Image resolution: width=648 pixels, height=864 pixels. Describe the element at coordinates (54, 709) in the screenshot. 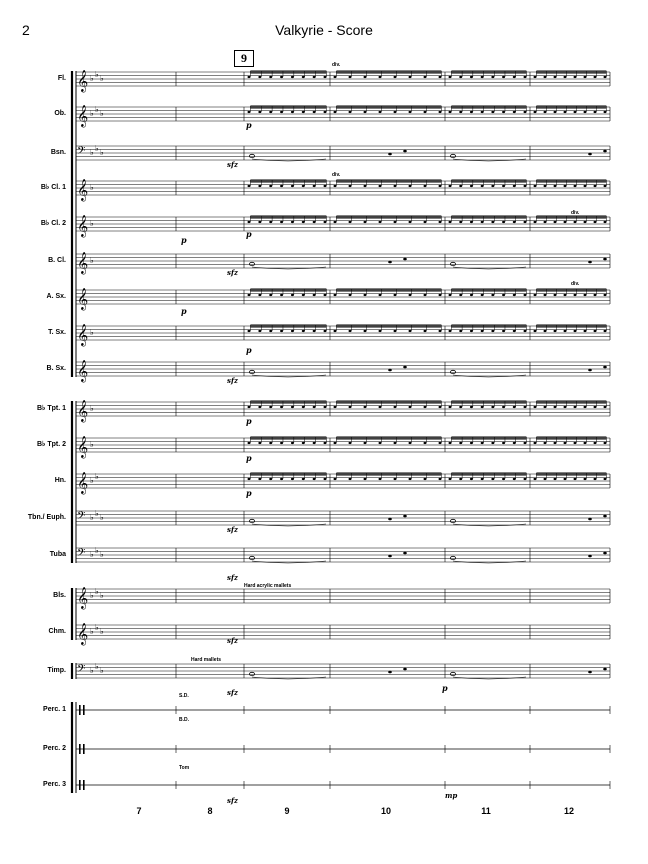

I see `instrument-label-perc1: Perc. 1` at that location.